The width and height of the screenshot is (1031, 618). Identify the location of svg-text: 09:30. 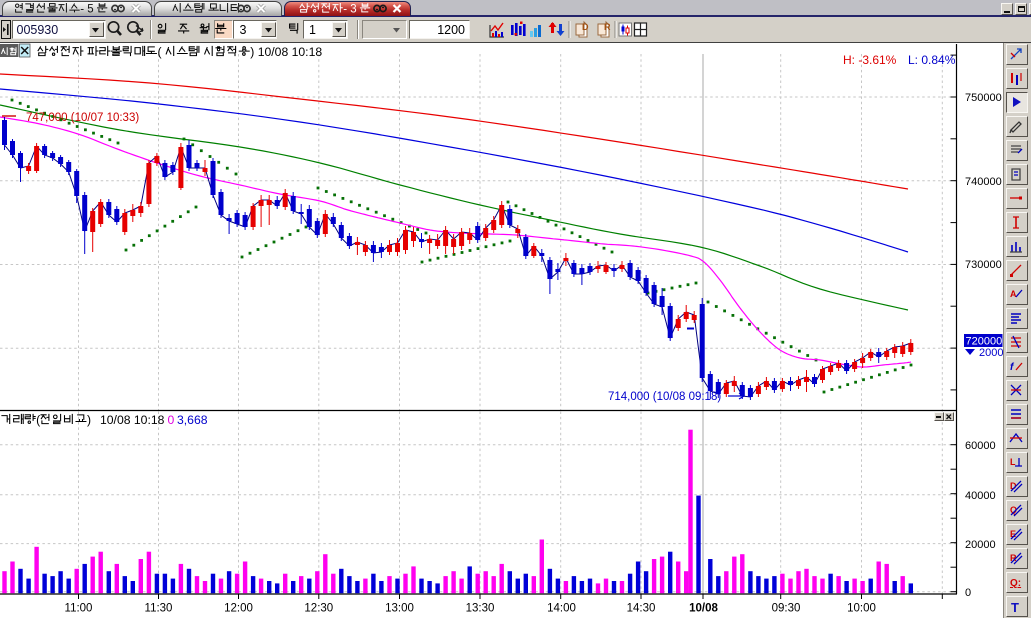
(786, 609).